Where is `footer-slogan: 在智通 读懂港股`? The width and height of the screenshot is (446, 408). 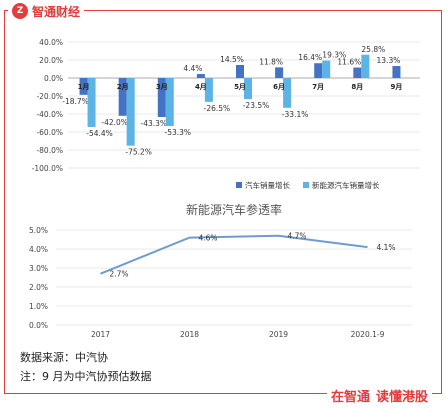
footer-slogan: 在智通 读懂港股 is located at coordinates (379, 395).